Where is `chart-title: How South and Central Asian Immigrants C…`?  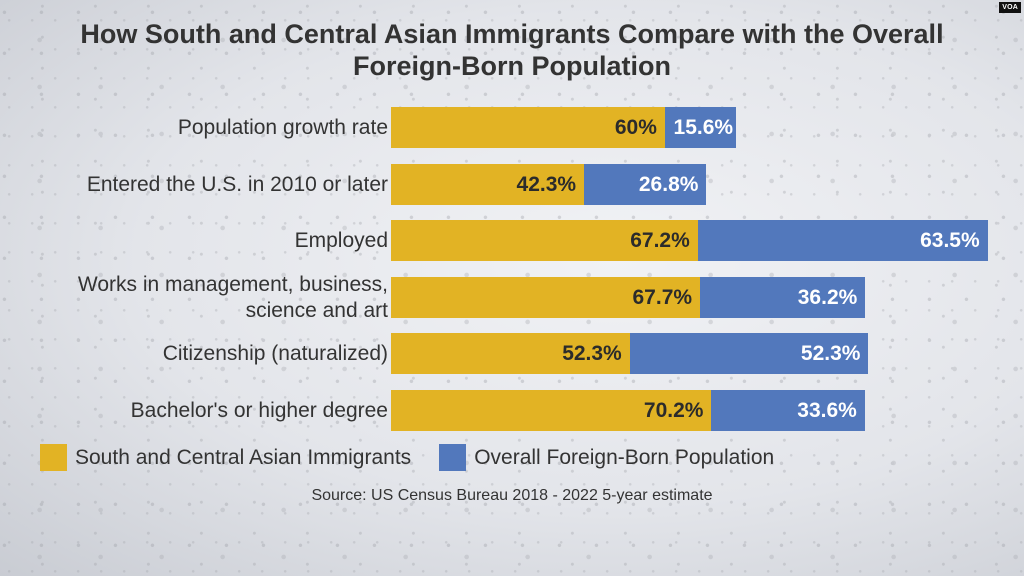 chart-title: How South and Central Asian Immigrants C… is located at coordinates (512, 50).